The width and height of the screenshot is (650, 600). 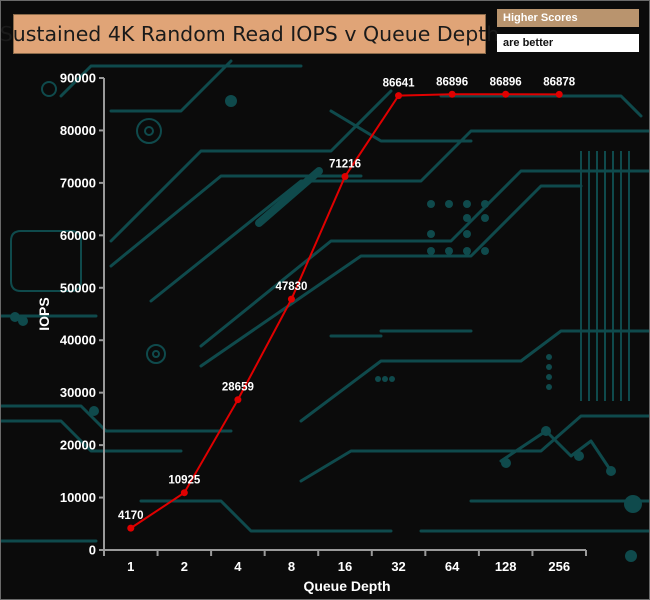 I want to click on x-tick-label: 128, so click(x=506, y=566).